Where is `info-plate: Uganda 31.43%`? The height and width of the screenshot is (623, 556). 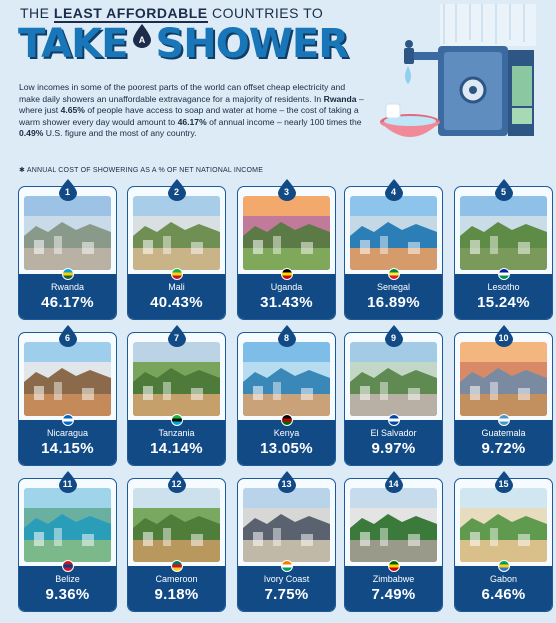 info-plate: Uganda 31.43% is located at coordinates (286, 293).